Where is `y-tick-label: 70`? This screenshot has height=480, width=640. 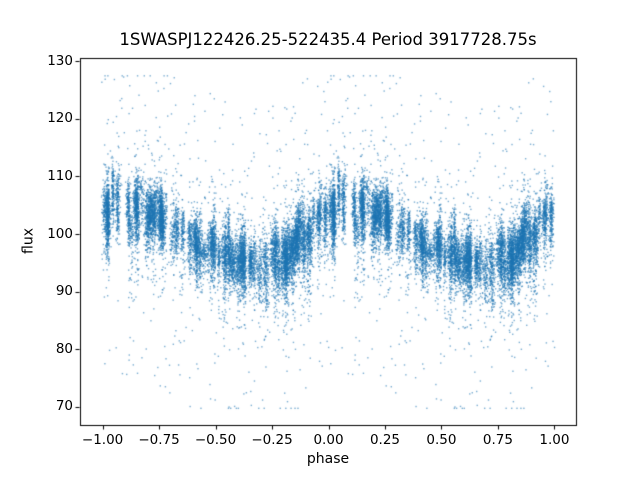
y-tick-label: 70 is located at coordinates (64, 406).